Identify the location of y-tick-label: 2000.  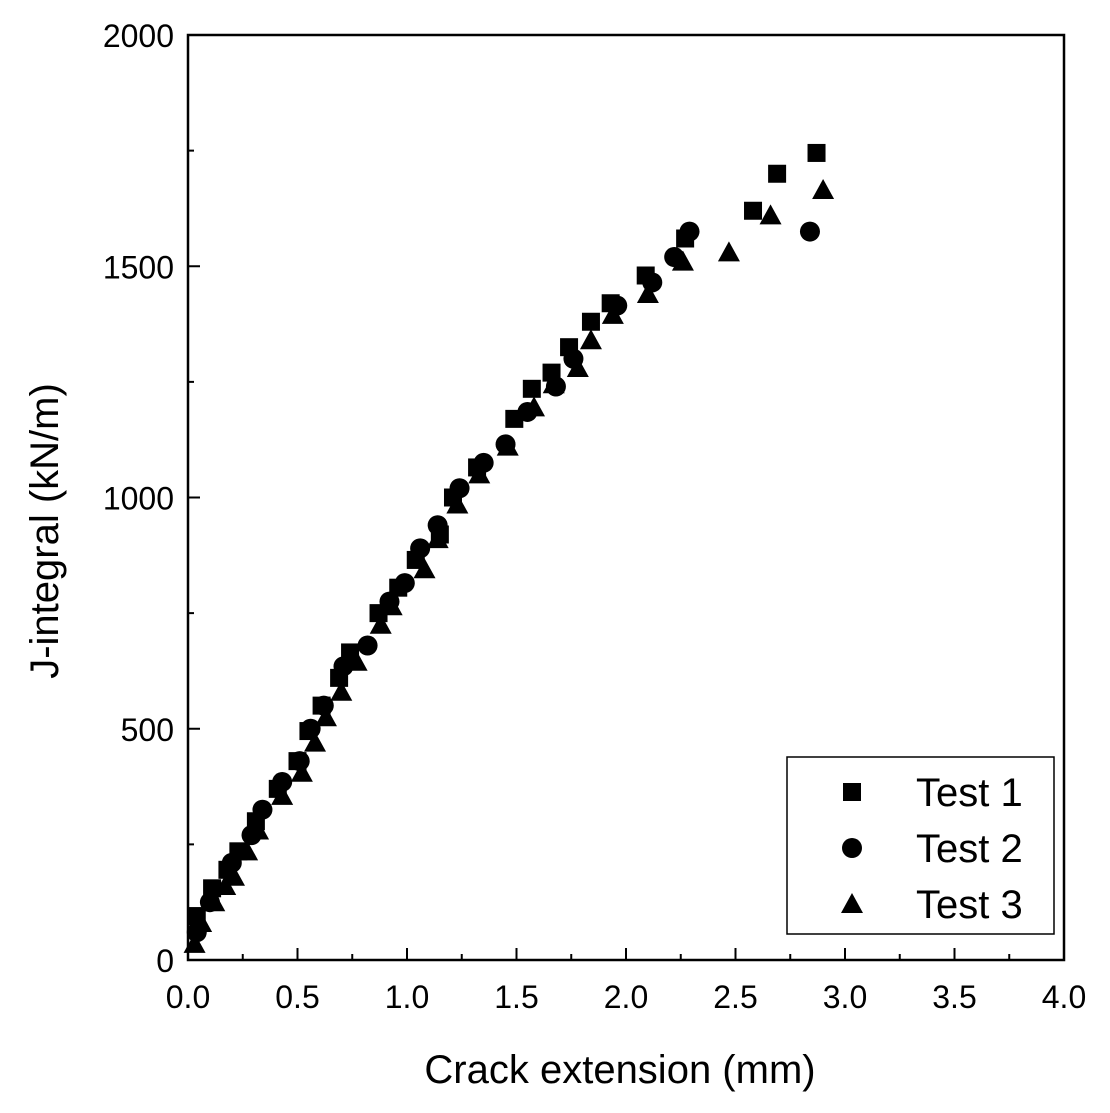
(138, 36).